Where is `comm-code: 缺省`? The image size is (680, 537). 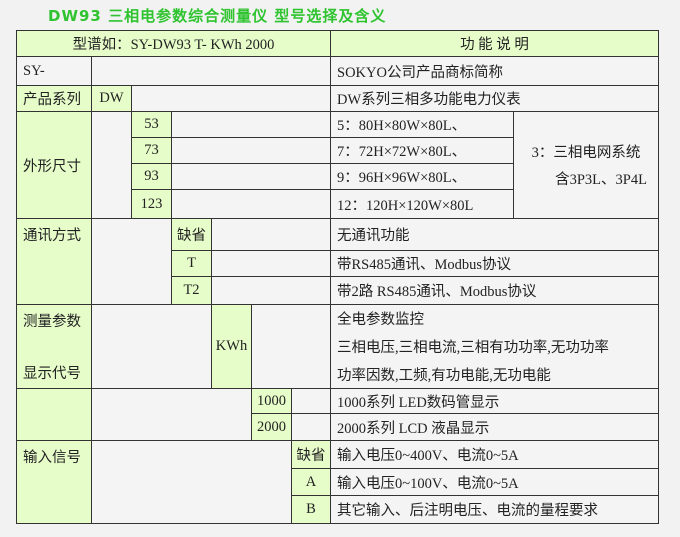 comm-code: 缺省 is located at coordinates (191, 234).